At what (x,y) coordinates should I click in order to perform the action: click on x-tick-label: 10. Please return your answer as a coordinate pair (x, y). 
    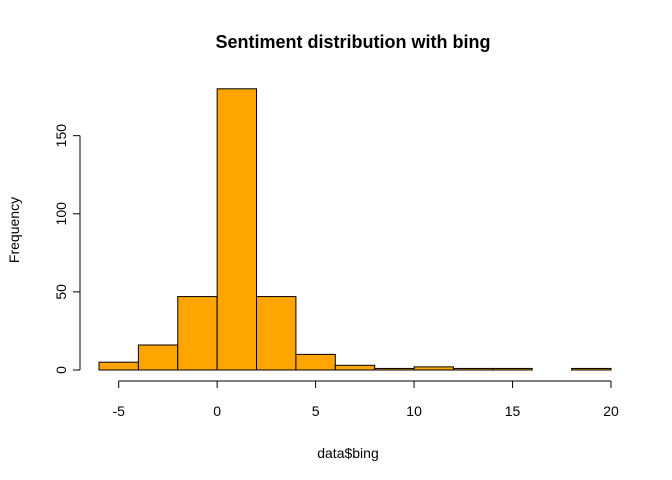
    Looking at the image, I should click on (414, 411).